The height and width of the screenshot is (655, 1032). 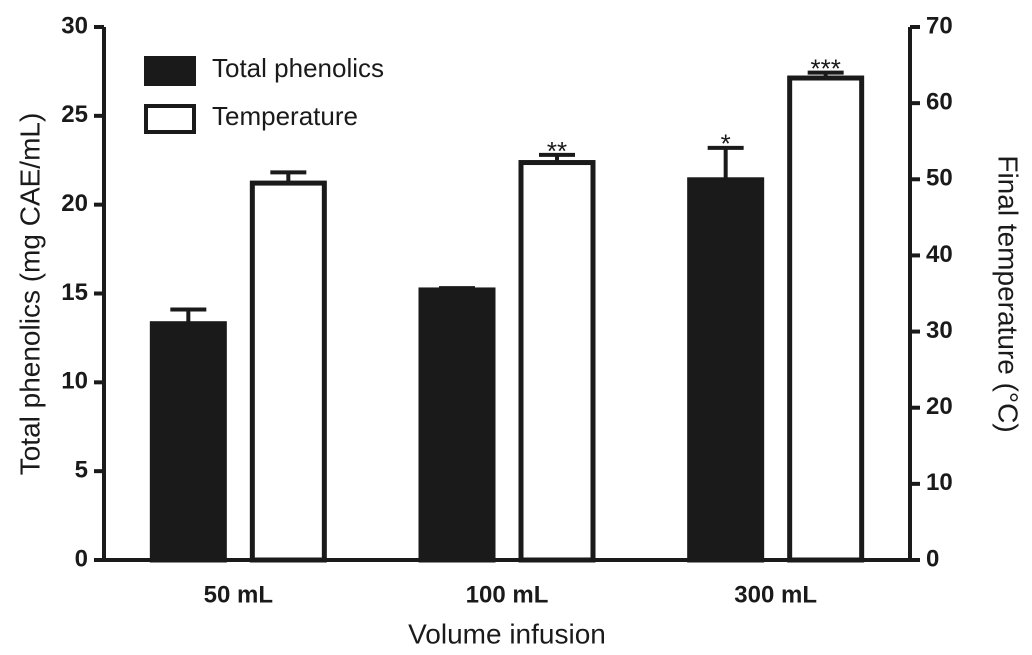 I want to click on y-tick-label: 0, so click(x=81, y=558).